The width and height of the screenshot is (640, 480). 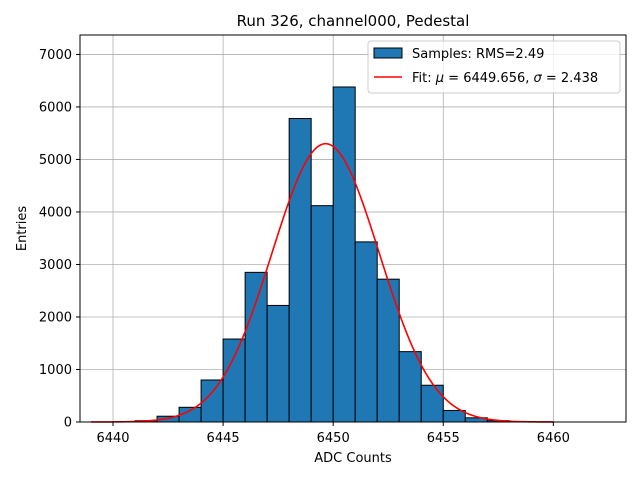 I want to click on y-tick-label: 2000, so click(x=55, y=317).